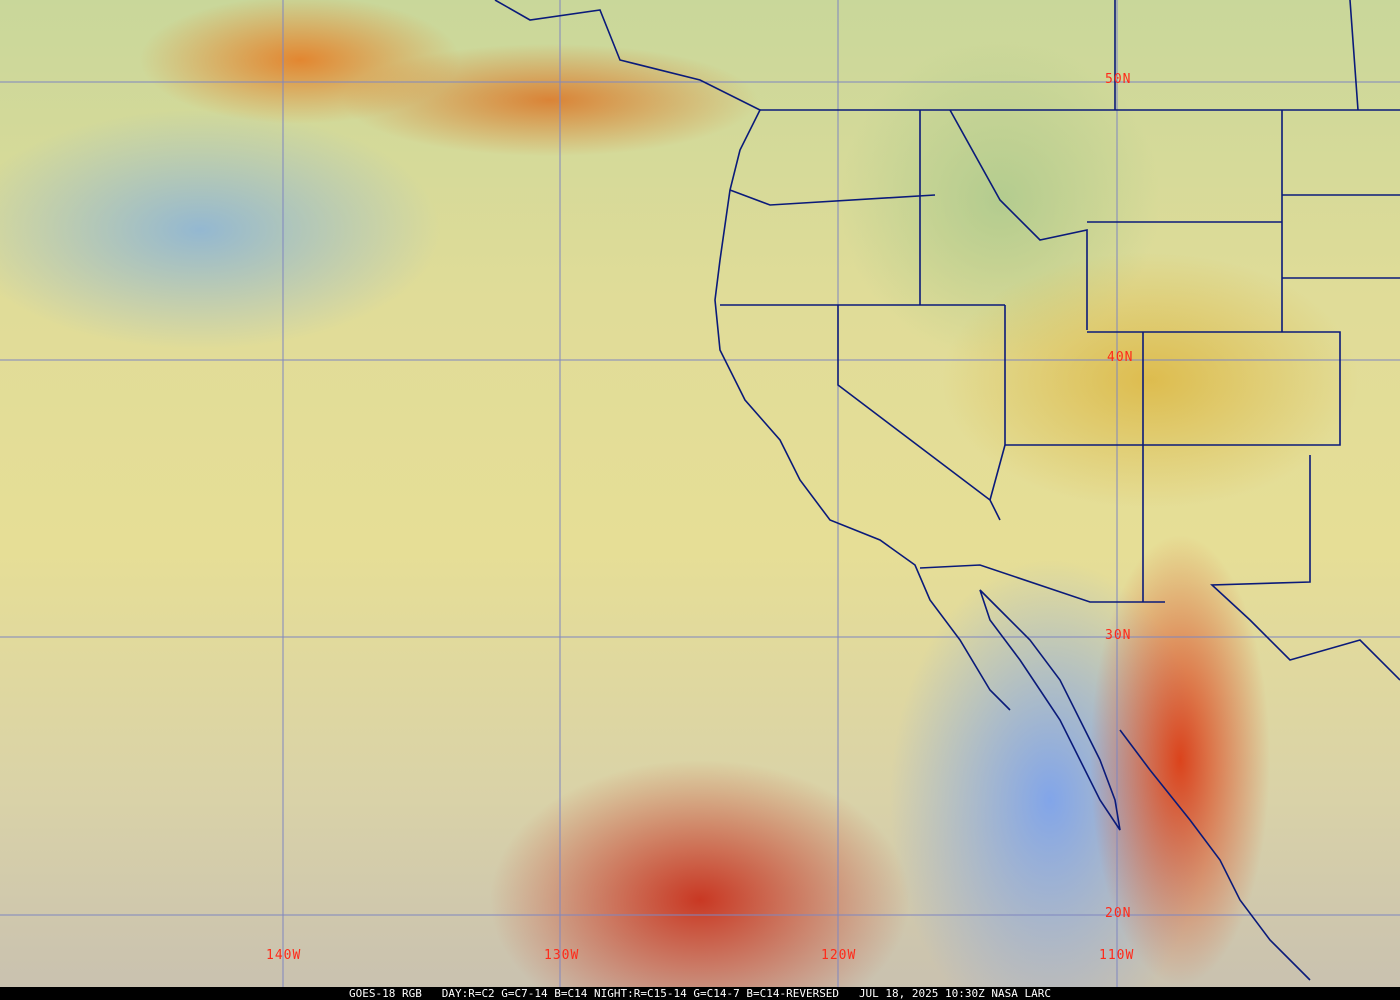 The width and height of the screenshot is (1400, 1000). I want to click on az-nm-ut, so click(1165, 453).